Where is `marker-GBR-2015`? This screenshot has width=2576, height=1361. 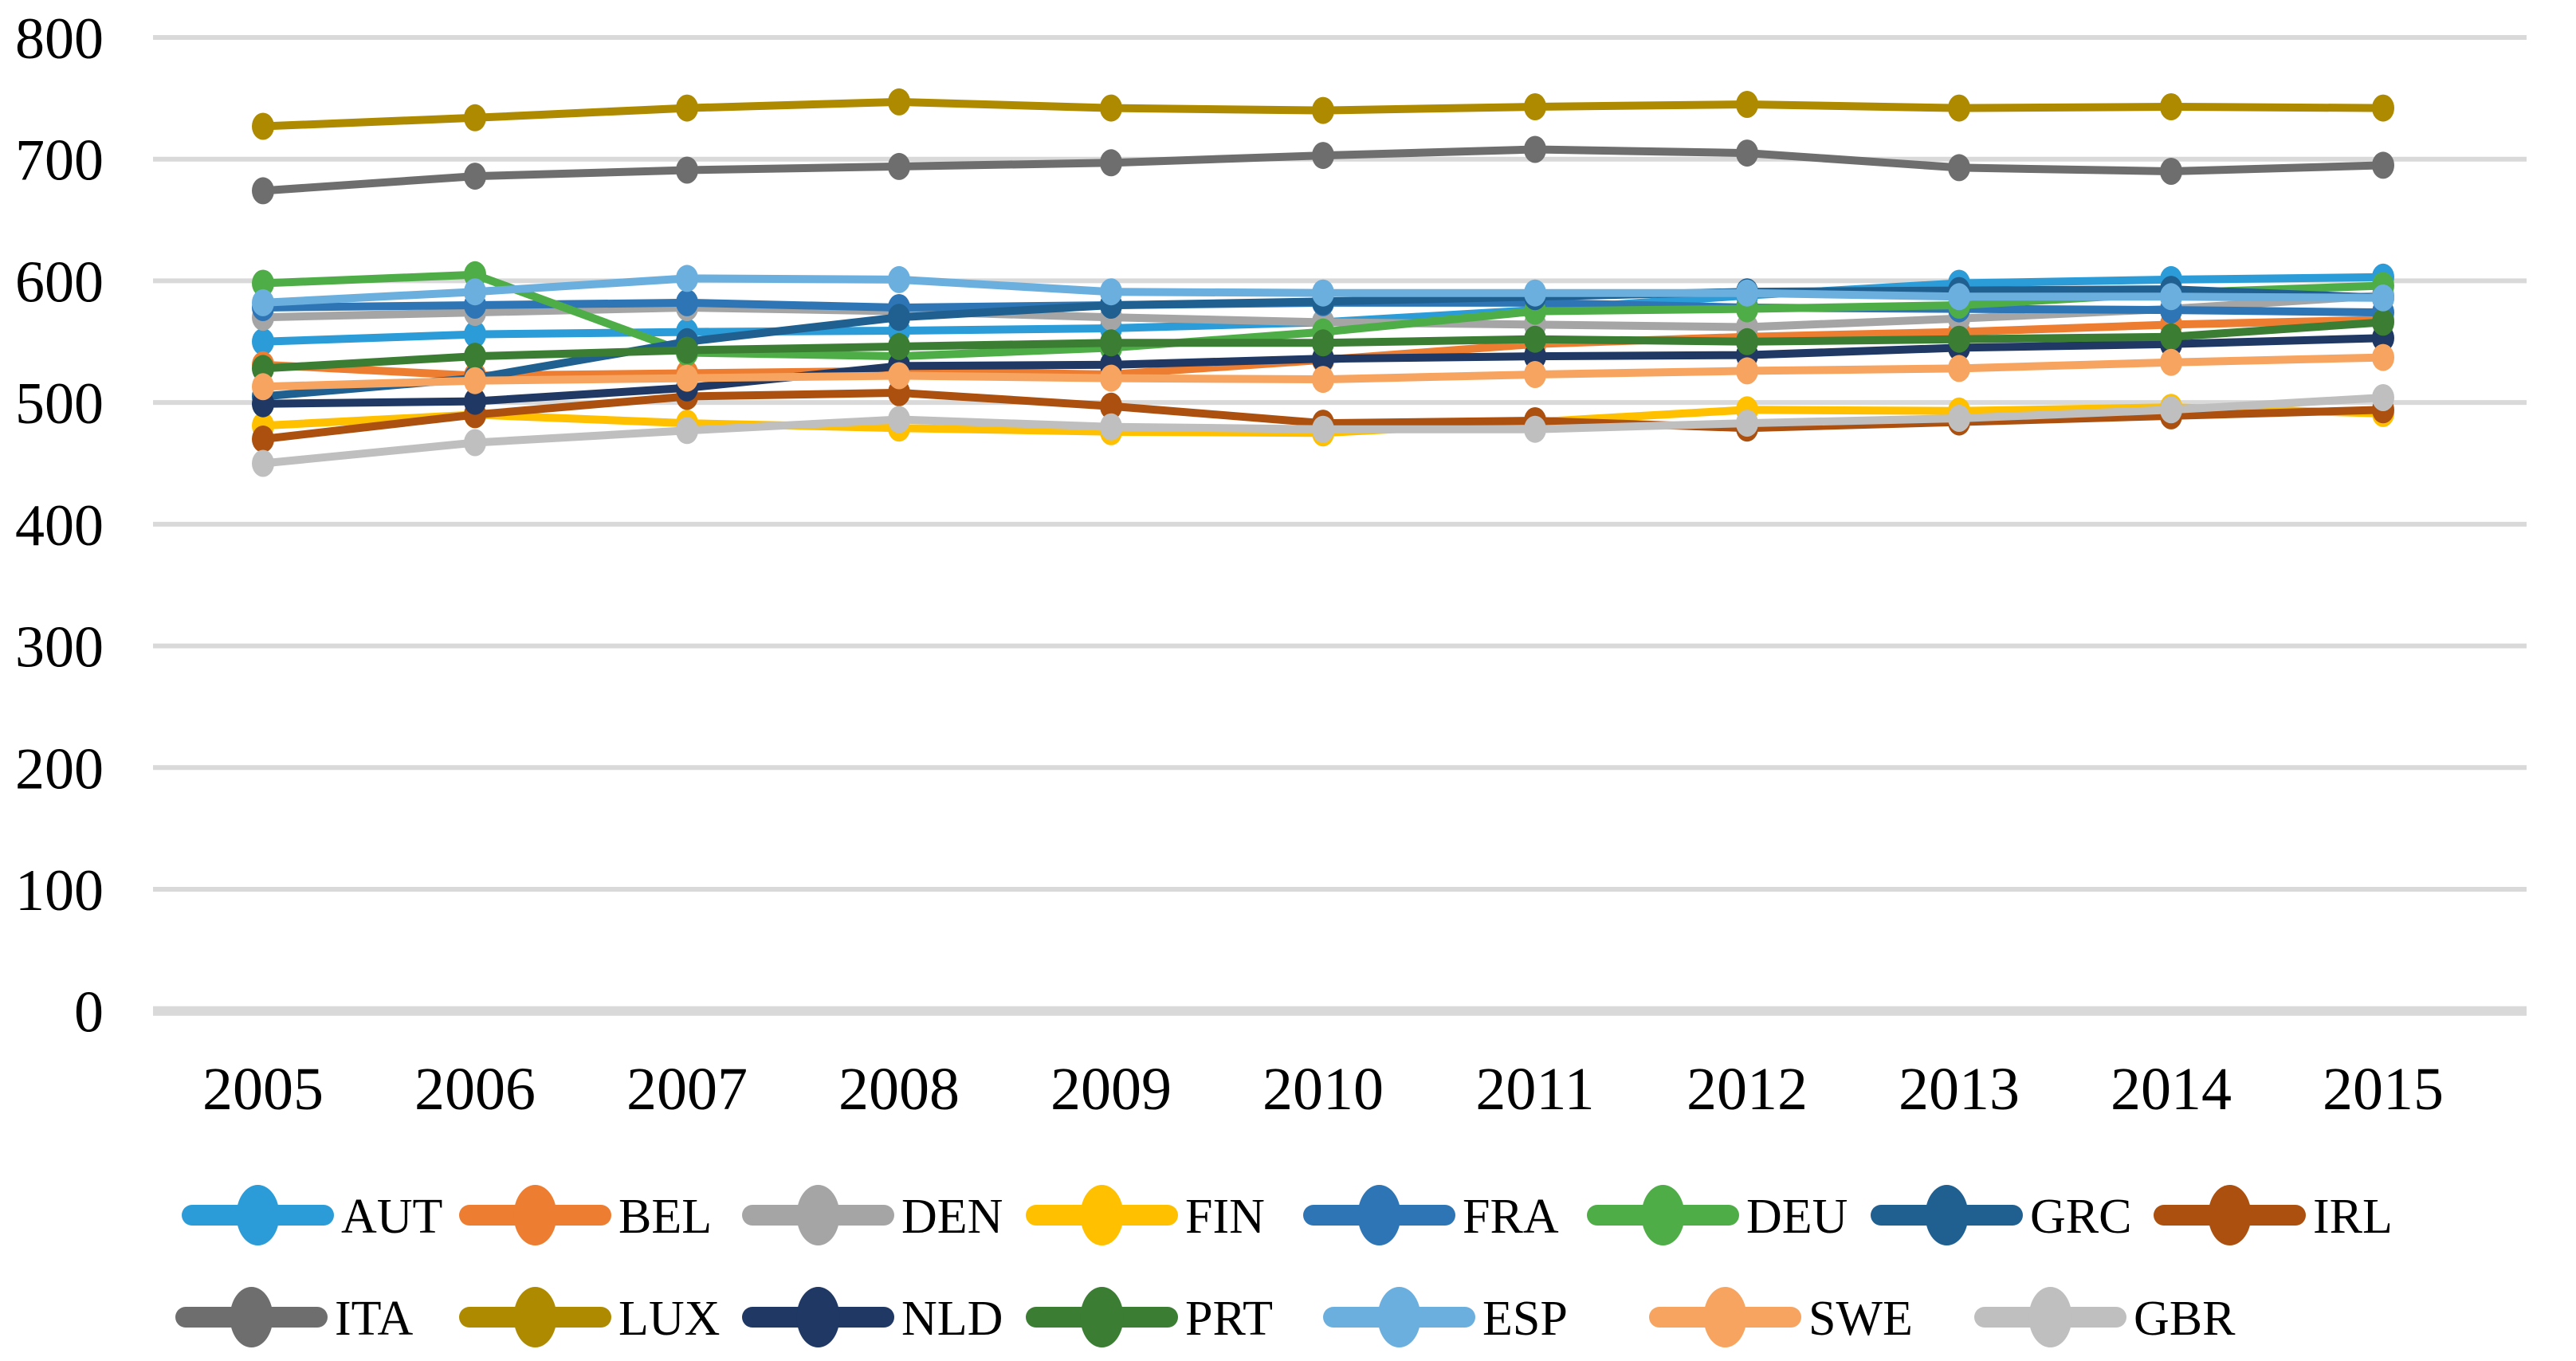
marker-GBR-2015 is located at coordinates (2383, 397).